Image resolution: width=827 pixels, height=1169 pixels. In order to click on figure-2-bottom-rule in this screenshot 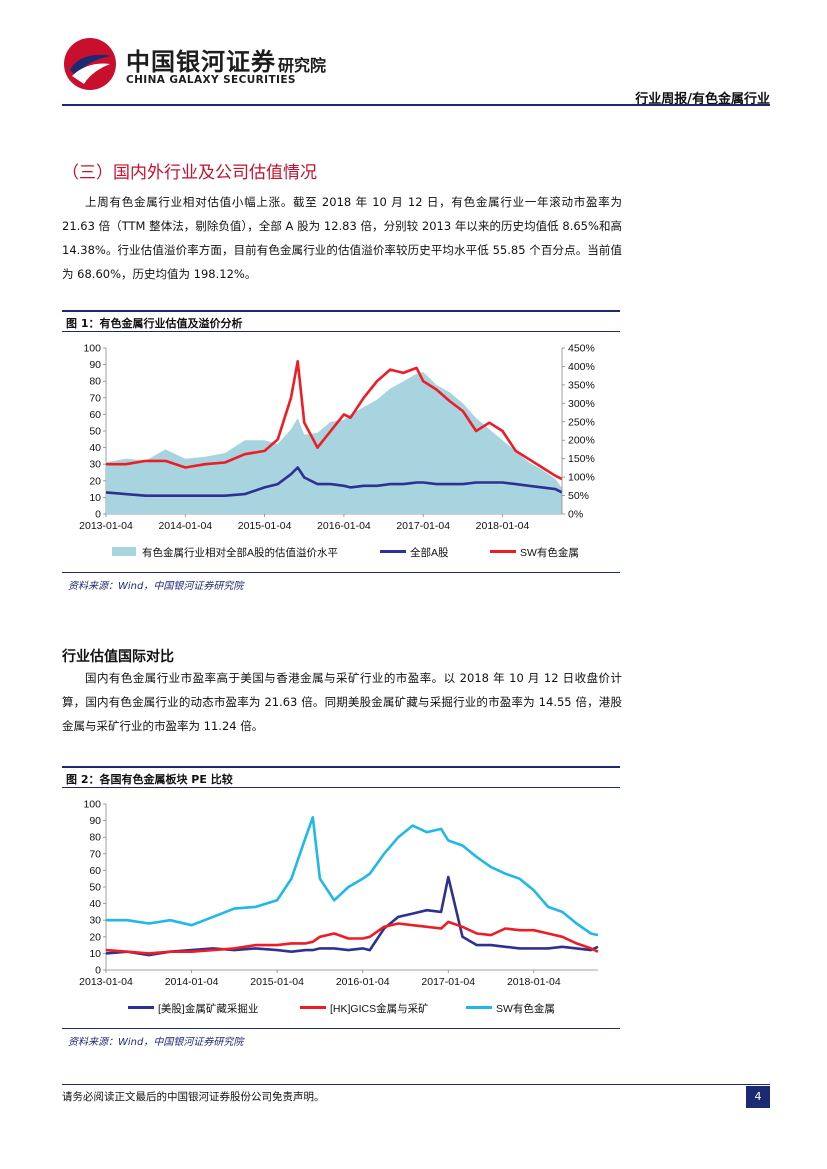, I will do `click(341, 1028)`.